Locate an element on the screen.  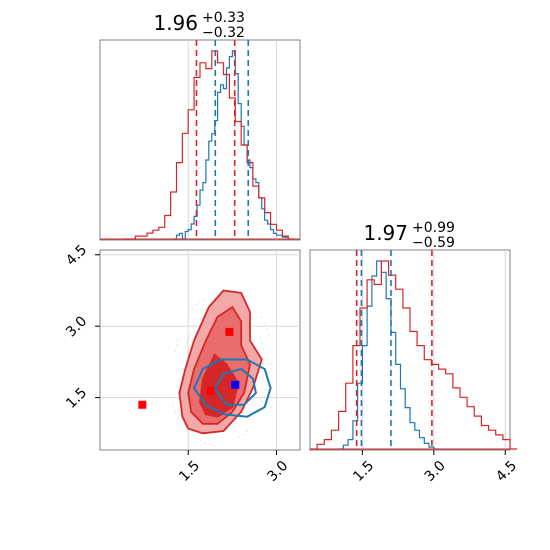
hist-param1-title-main: 1.96 is located at coordinates (175, 23).